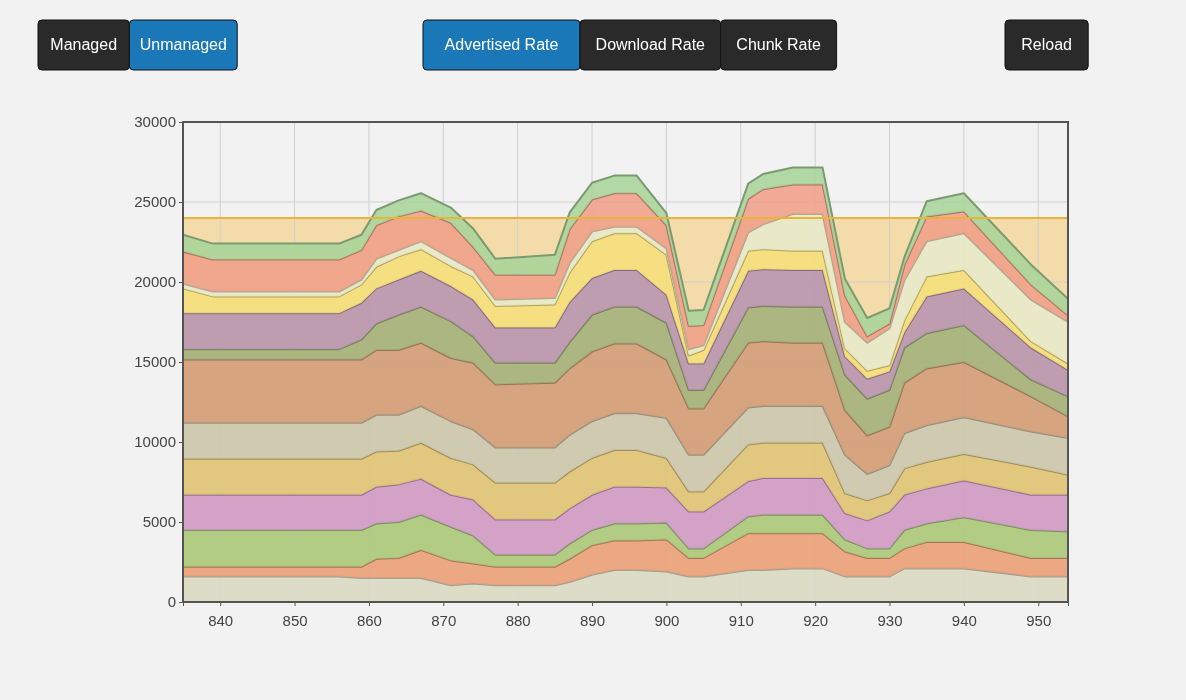  Describe the element at coordinates (155, 442) in the screenshot. I see `y-tick-label: 10000` at that location.